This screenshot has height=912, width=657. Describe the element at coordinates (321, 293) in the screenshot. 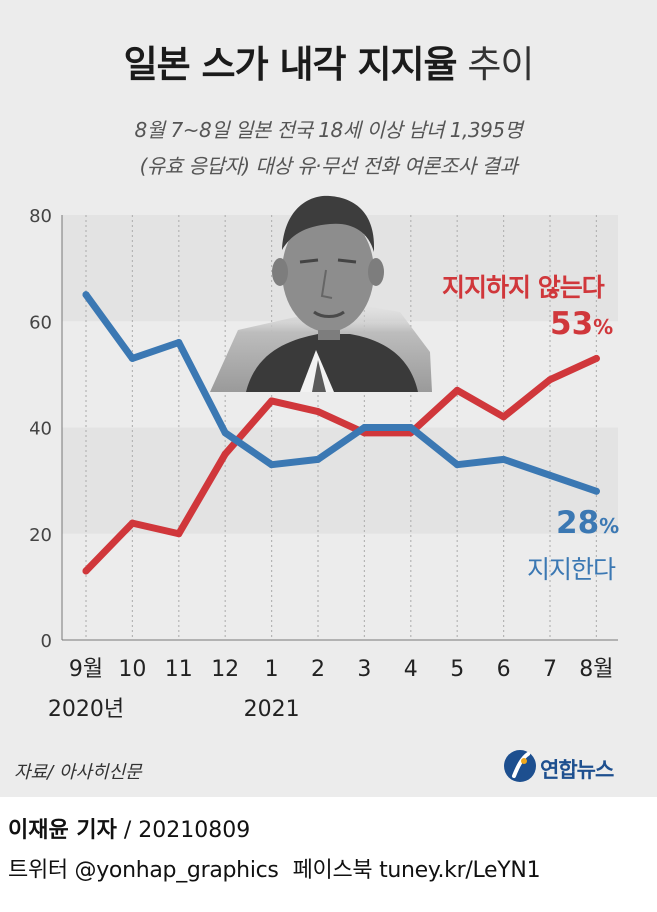

I see `portrait-photo` at that location.